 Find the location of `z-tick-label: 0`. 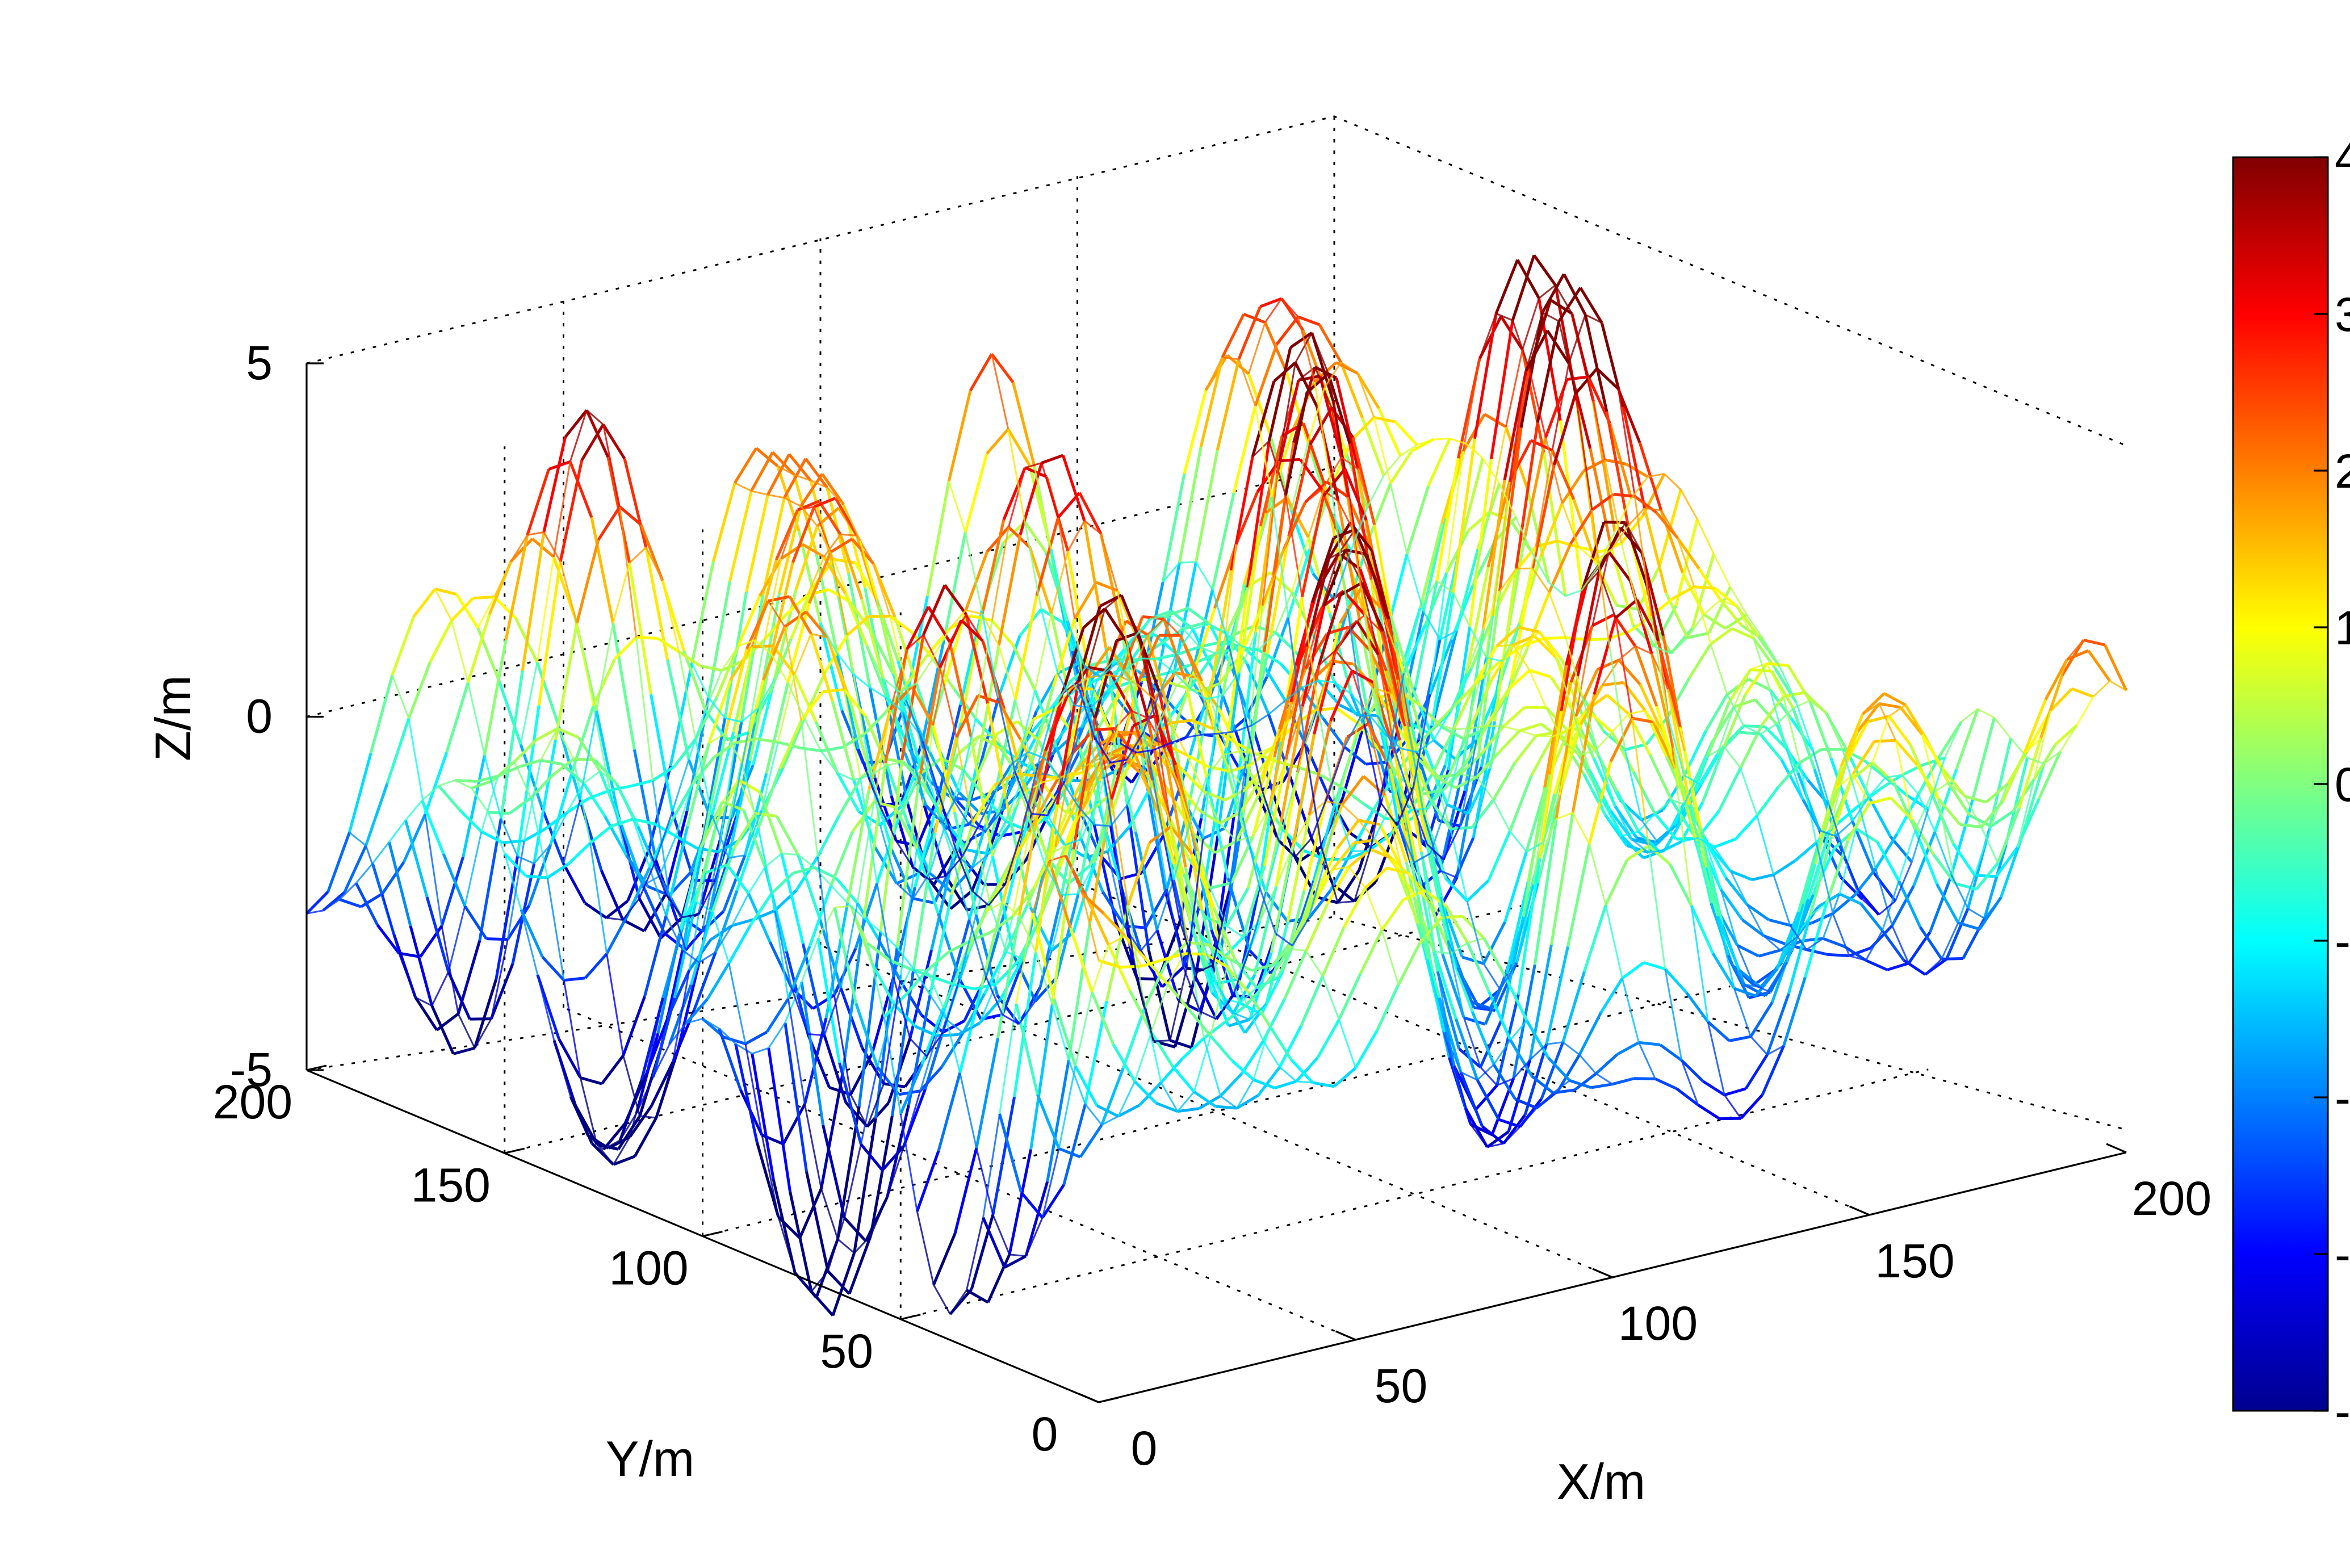

z-tick-label: 0 is located at coordinates (259, 716).